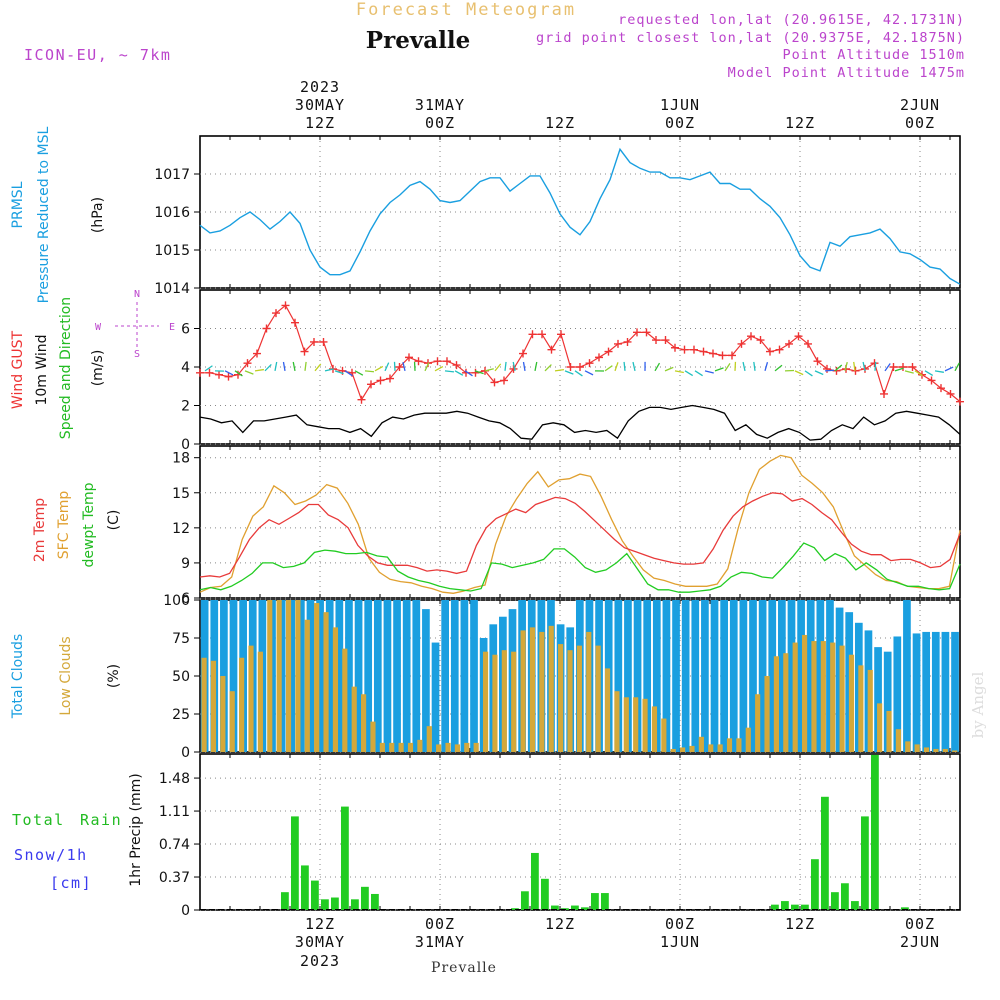 Image resolution: width=1000 pixels, height=1000 pixels. What do you see at coordinates (181, 529) in the screenshot?
I see `y-tick-label: 12` at bounding box center [181, 529].